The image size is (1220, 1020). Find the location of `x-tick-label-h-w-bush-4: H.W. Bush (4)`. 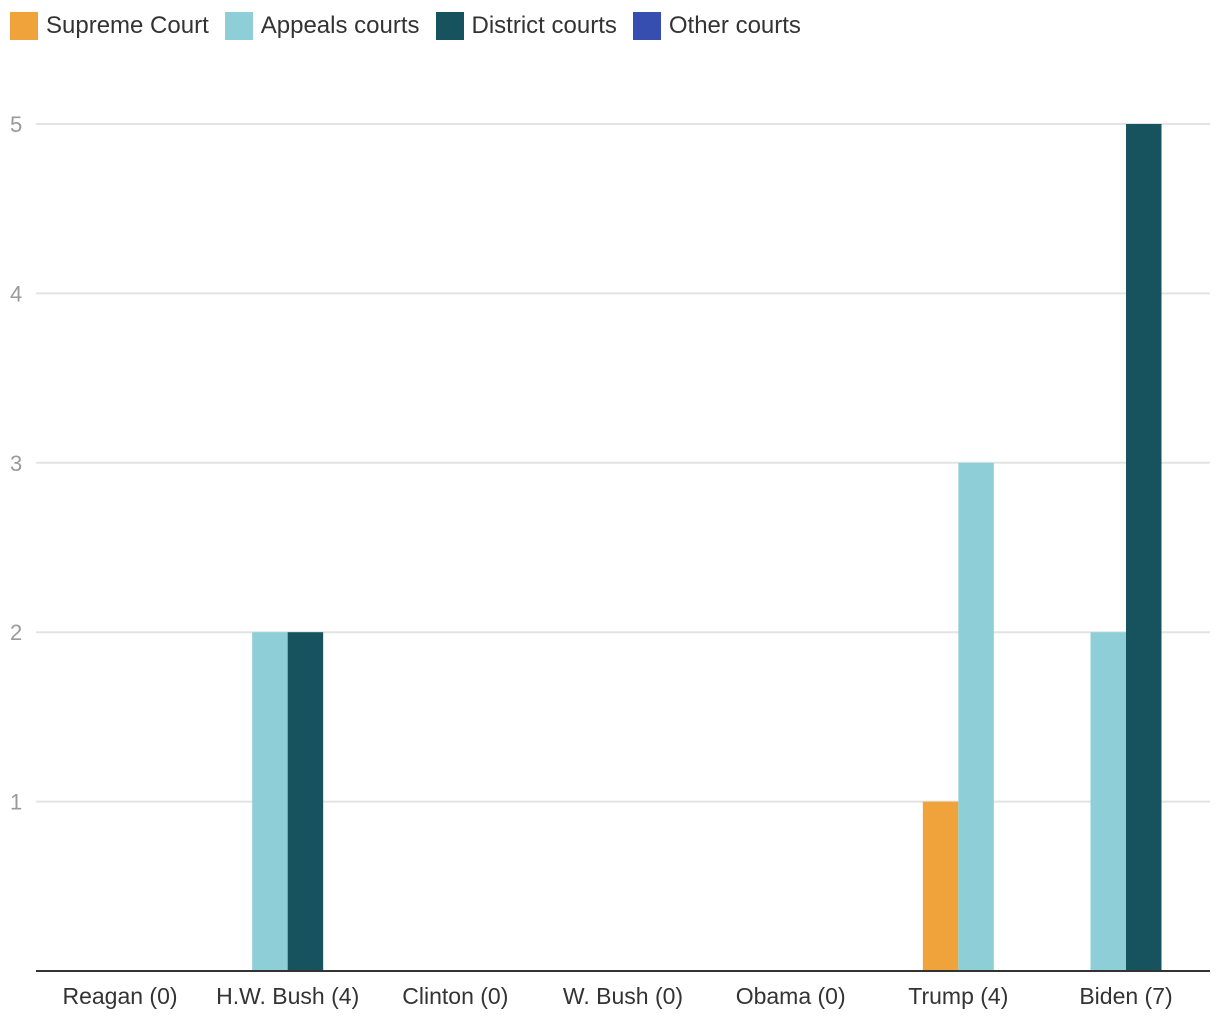

x-tick-label-h-w-bush-4: H.W. Bush (4) is located at coordinates (287, 996).